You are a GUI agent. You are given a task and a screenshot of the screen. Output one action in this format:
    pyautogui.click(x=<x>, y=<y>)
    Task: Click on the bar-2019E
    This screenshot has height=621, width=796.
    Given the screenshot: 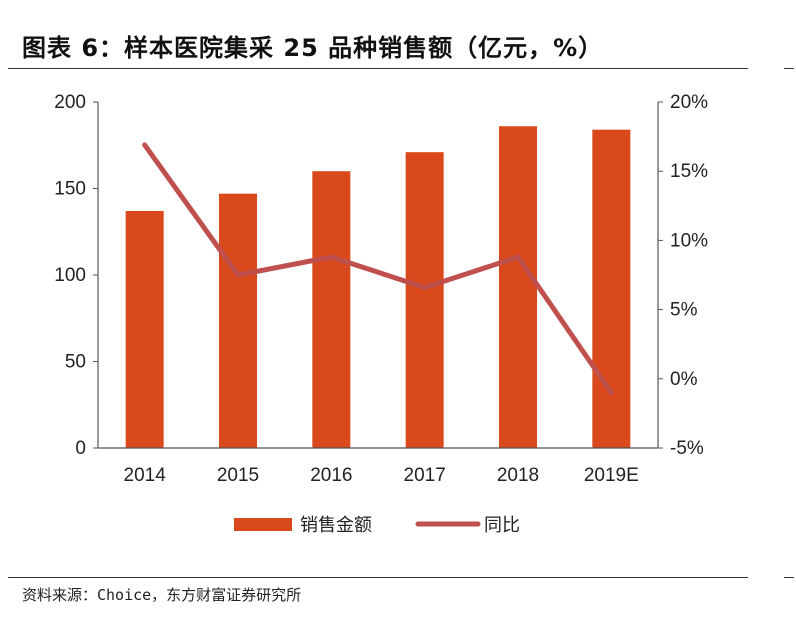 What is the action you would take?
    pyautogui.click(x=611, y=288)
    